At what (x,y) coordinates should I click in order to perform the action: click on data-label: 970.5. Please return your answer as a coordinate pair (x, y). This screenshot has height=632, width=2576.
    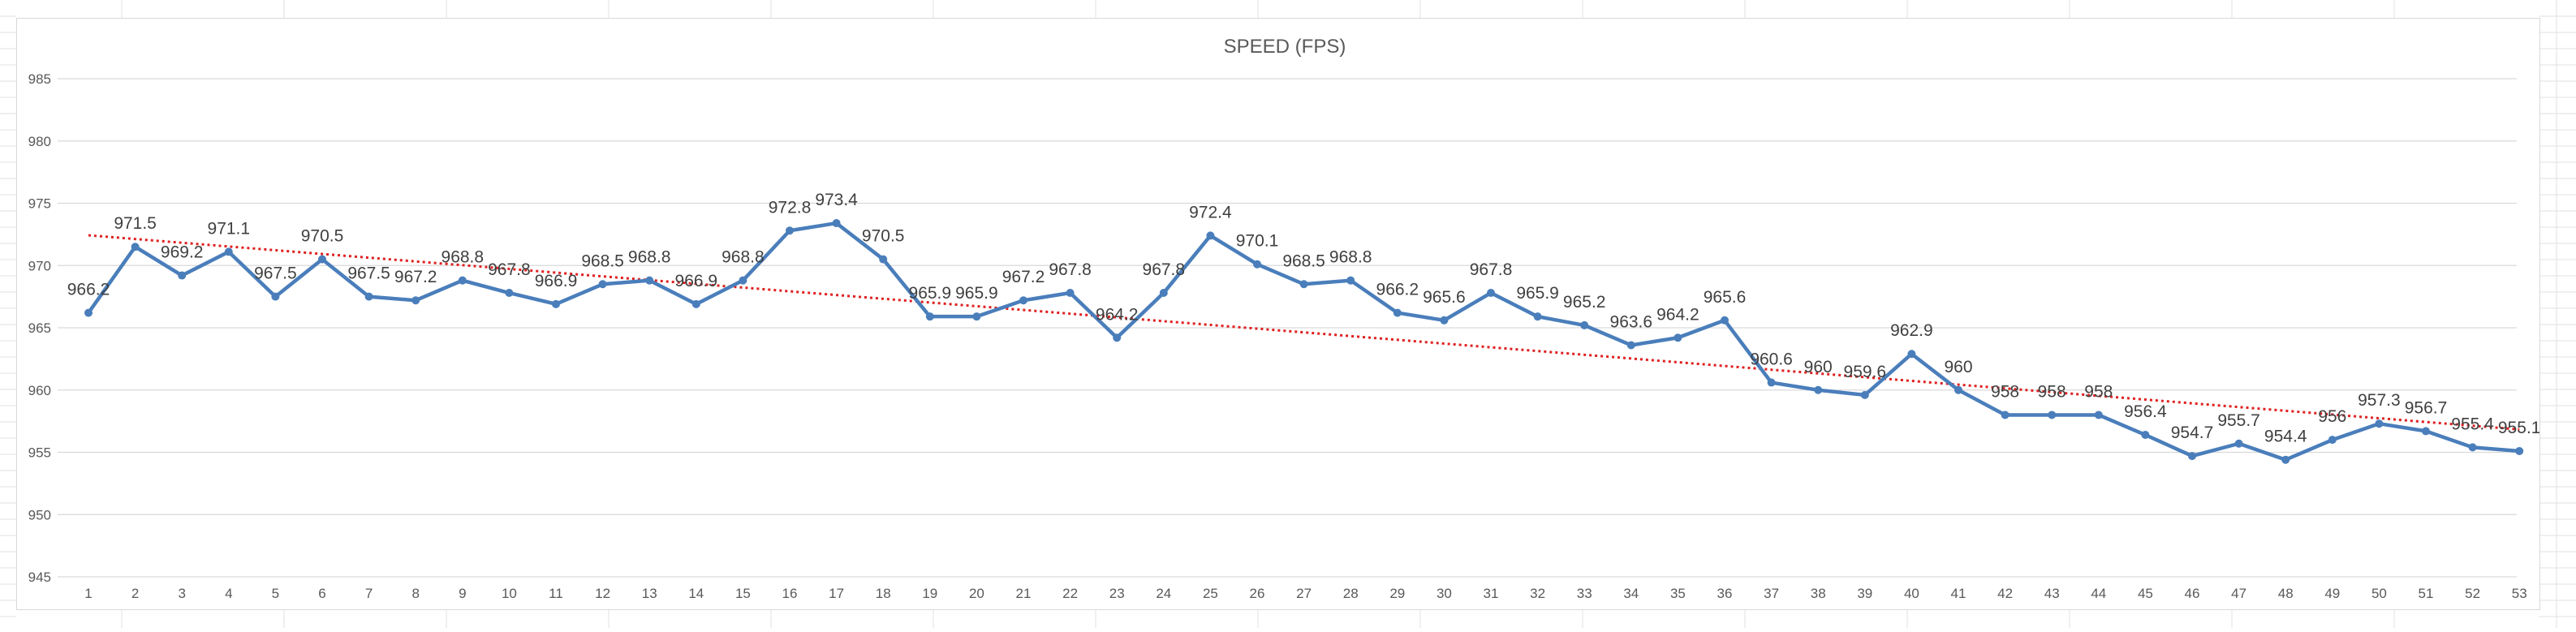
    Looking at the image, I should click on (884, 236).